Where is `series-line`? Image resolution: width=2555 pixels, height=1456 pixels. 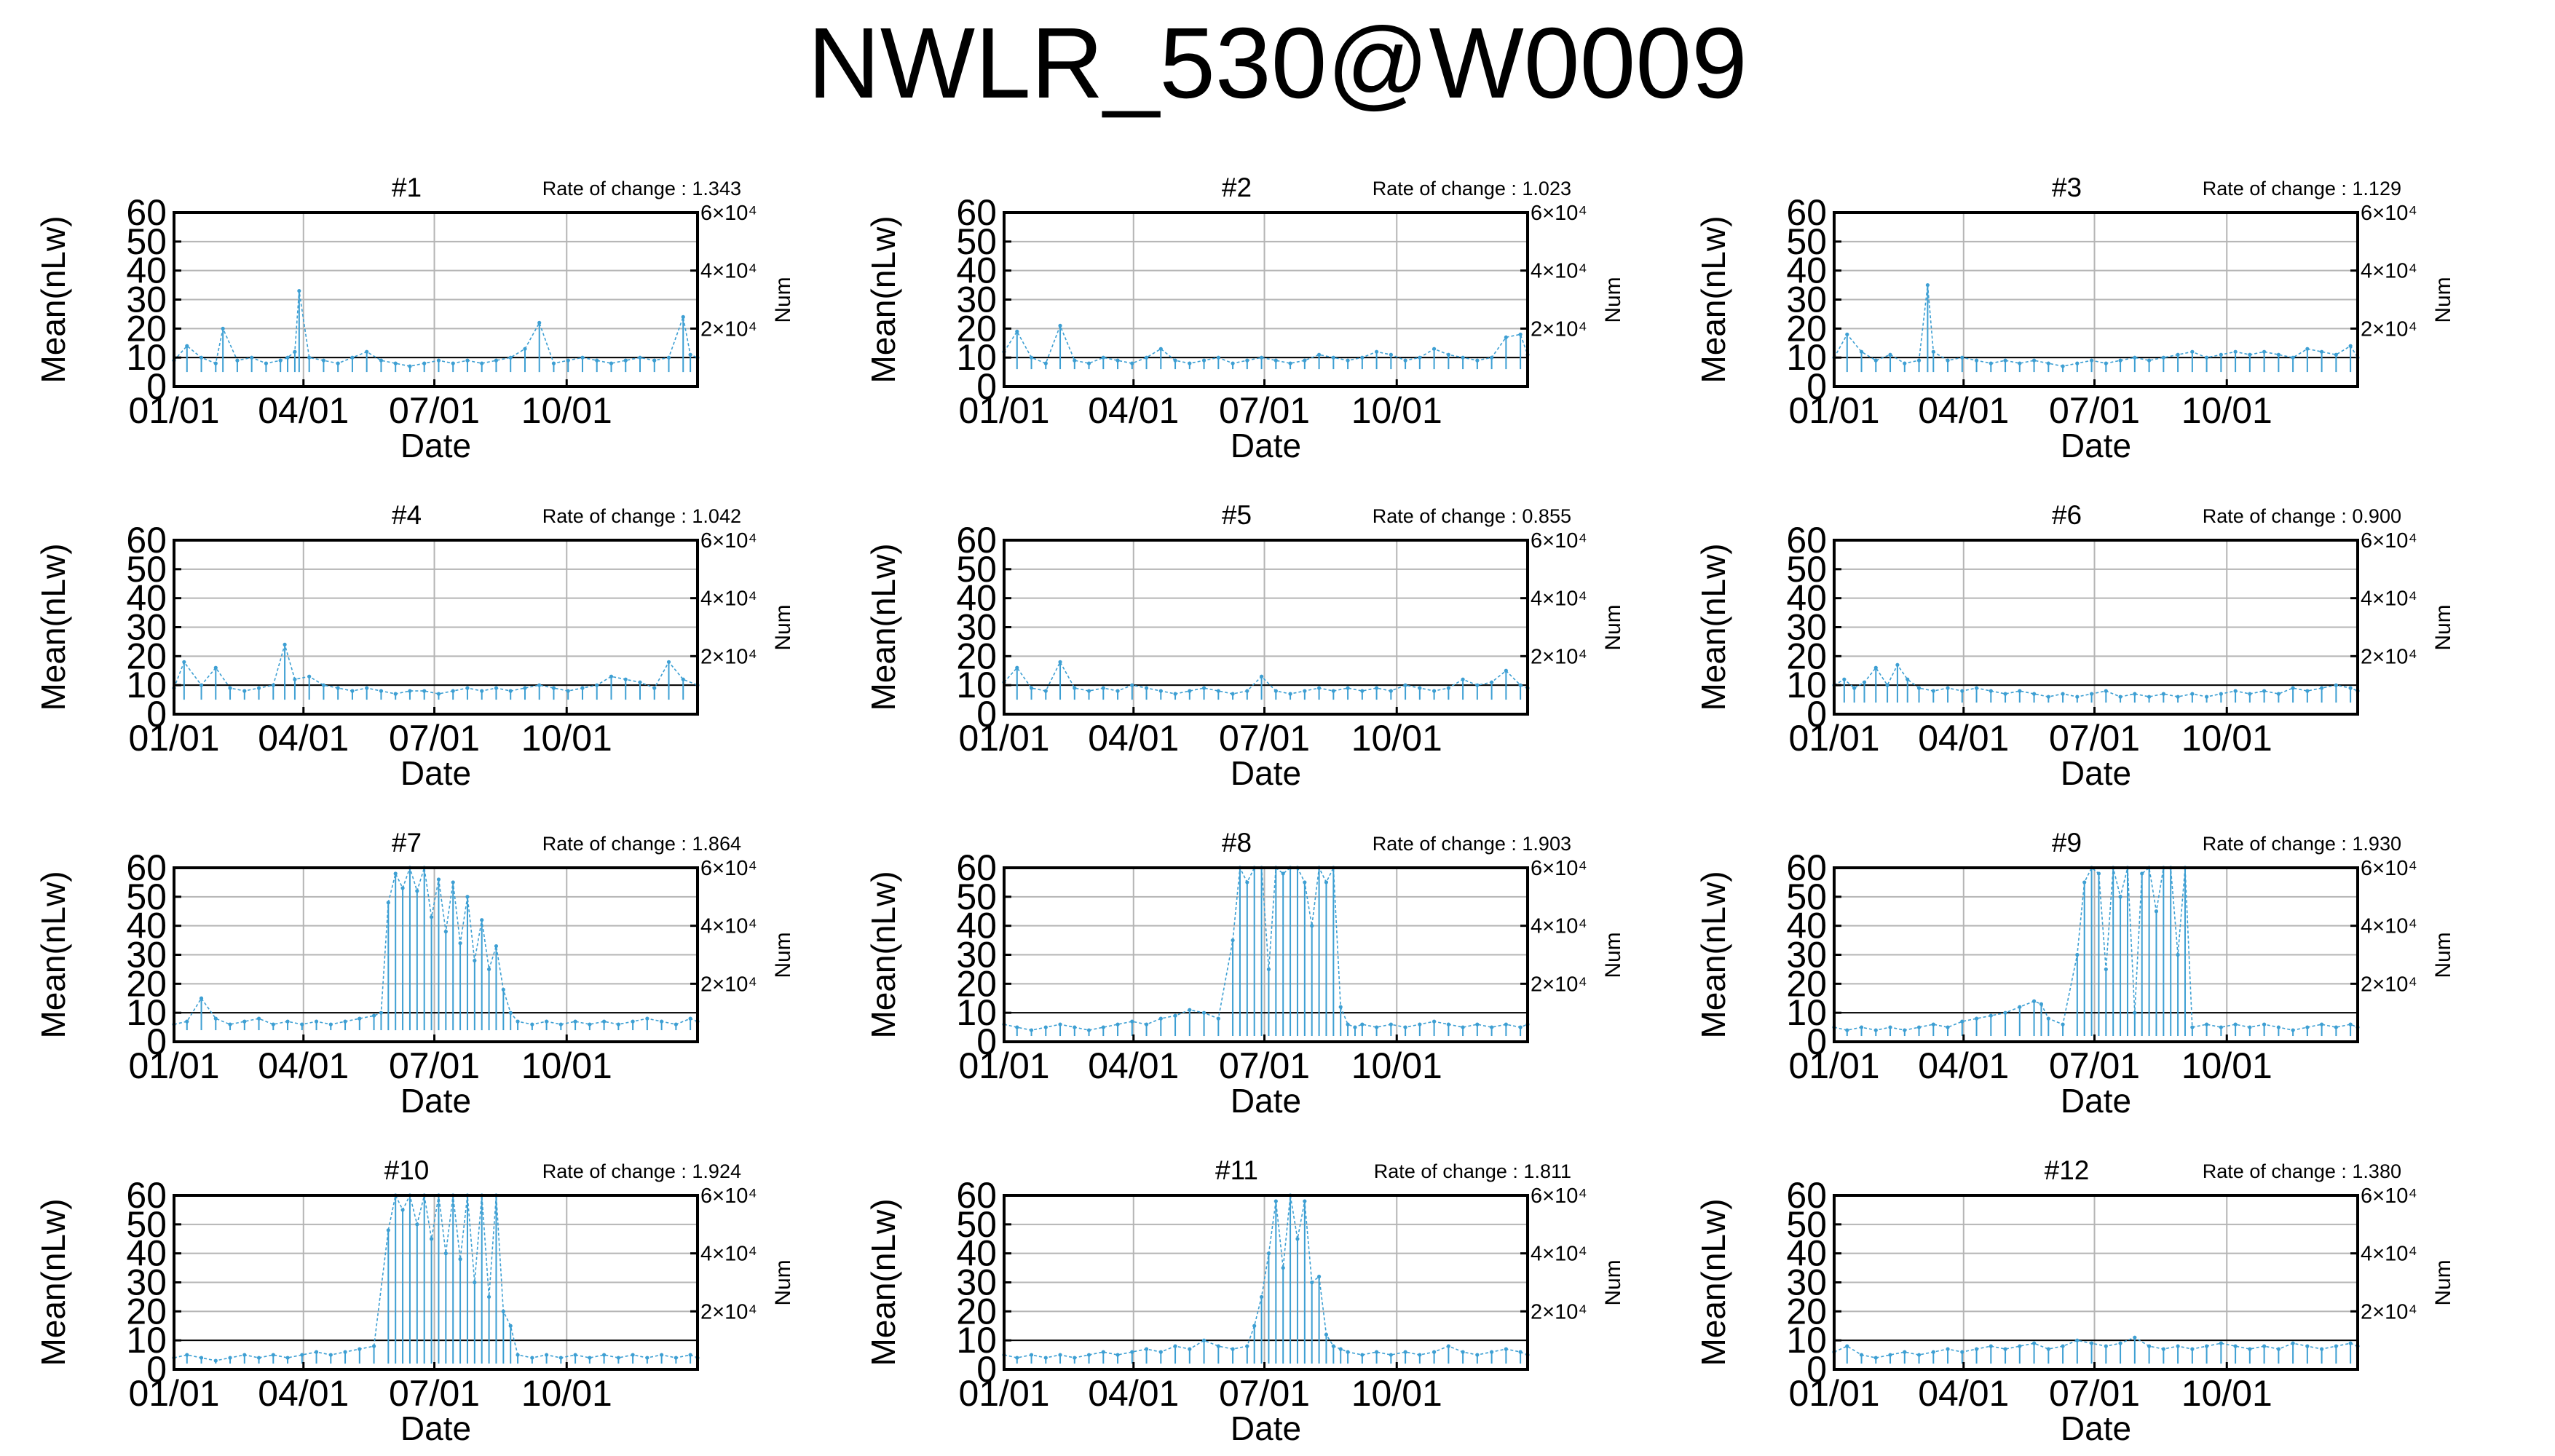
series-line is located at coordinates (1265, 344).